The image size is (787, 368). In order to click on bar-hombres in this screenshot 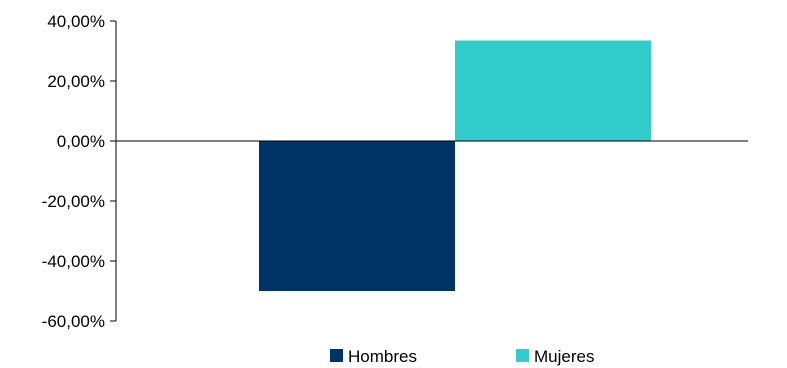, I will do `click(357, 216)`.